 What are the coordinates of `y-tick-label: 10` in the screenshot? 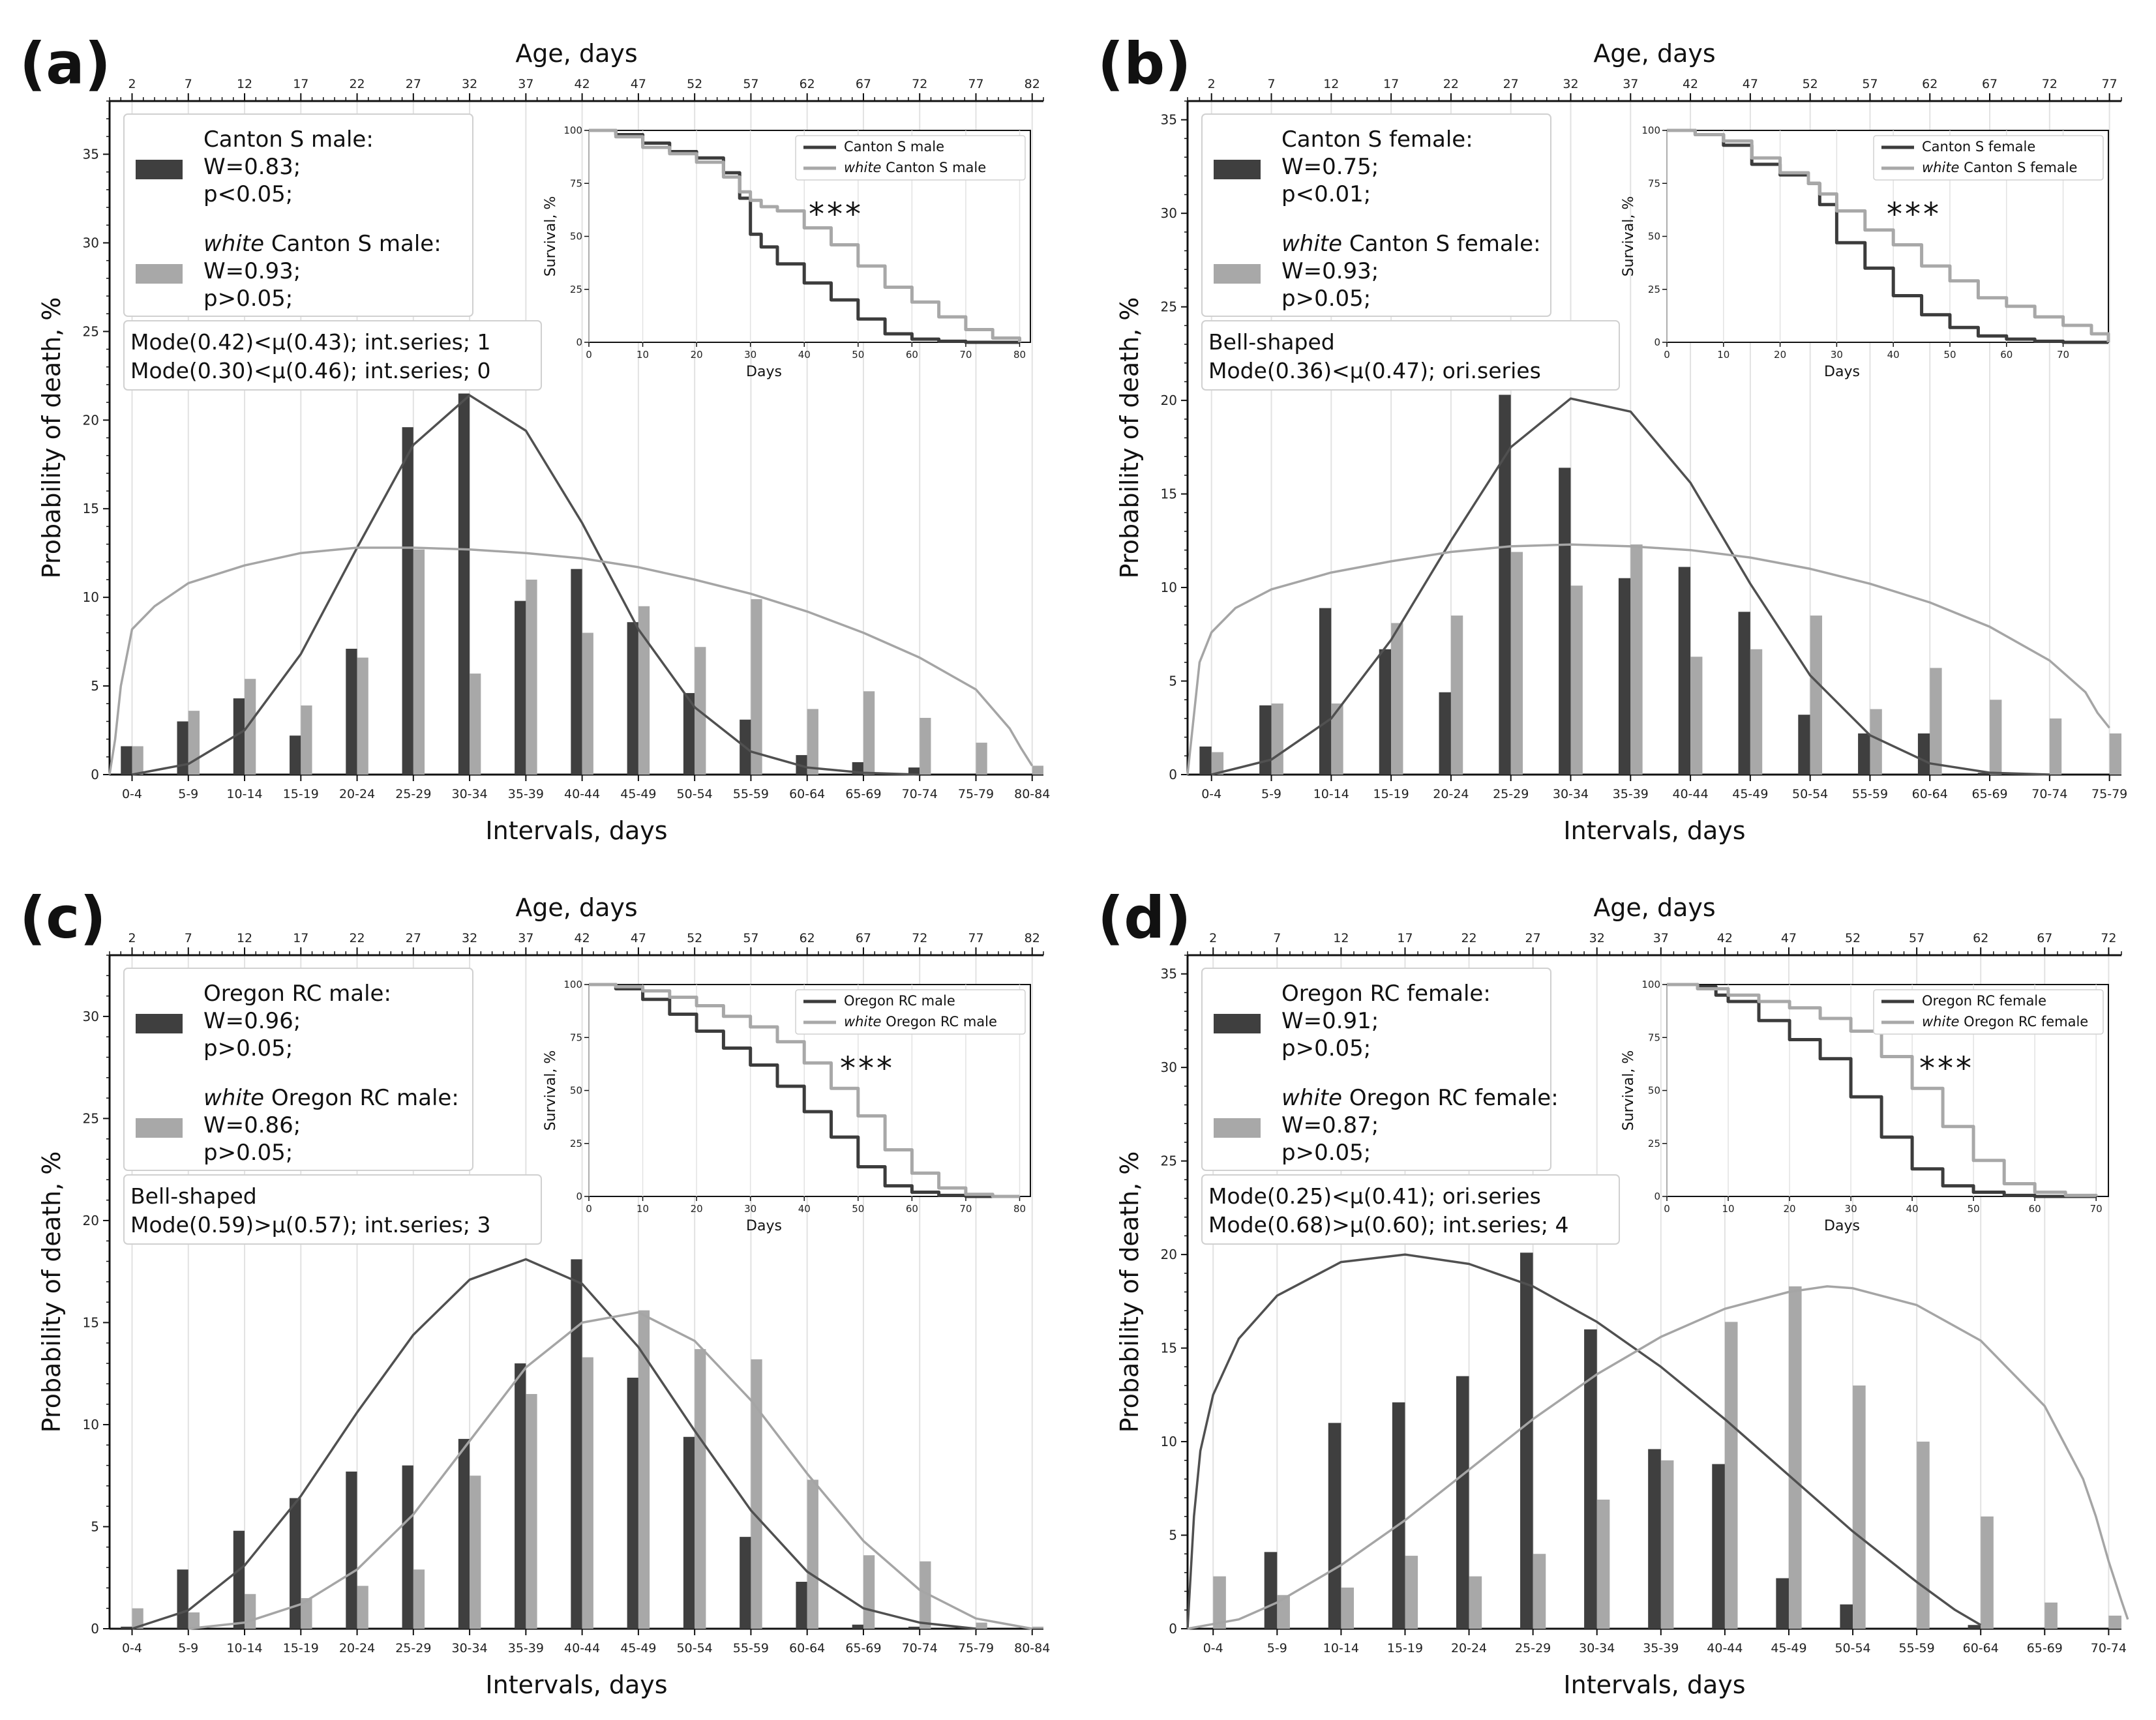 It's located at (1169, 587).